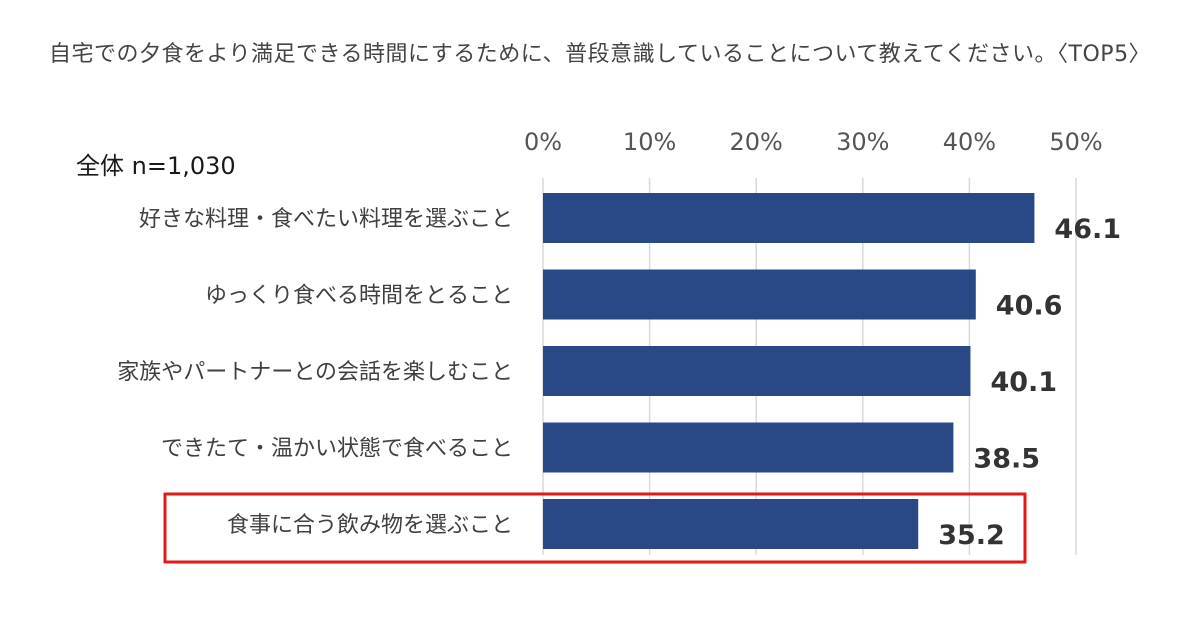 The image size is (1200, 618). Describe the element at coordinates (326, 219) in the screenshot. I see `category-label: 好きな料理・食べたい料理を選ぶこと` at that location.